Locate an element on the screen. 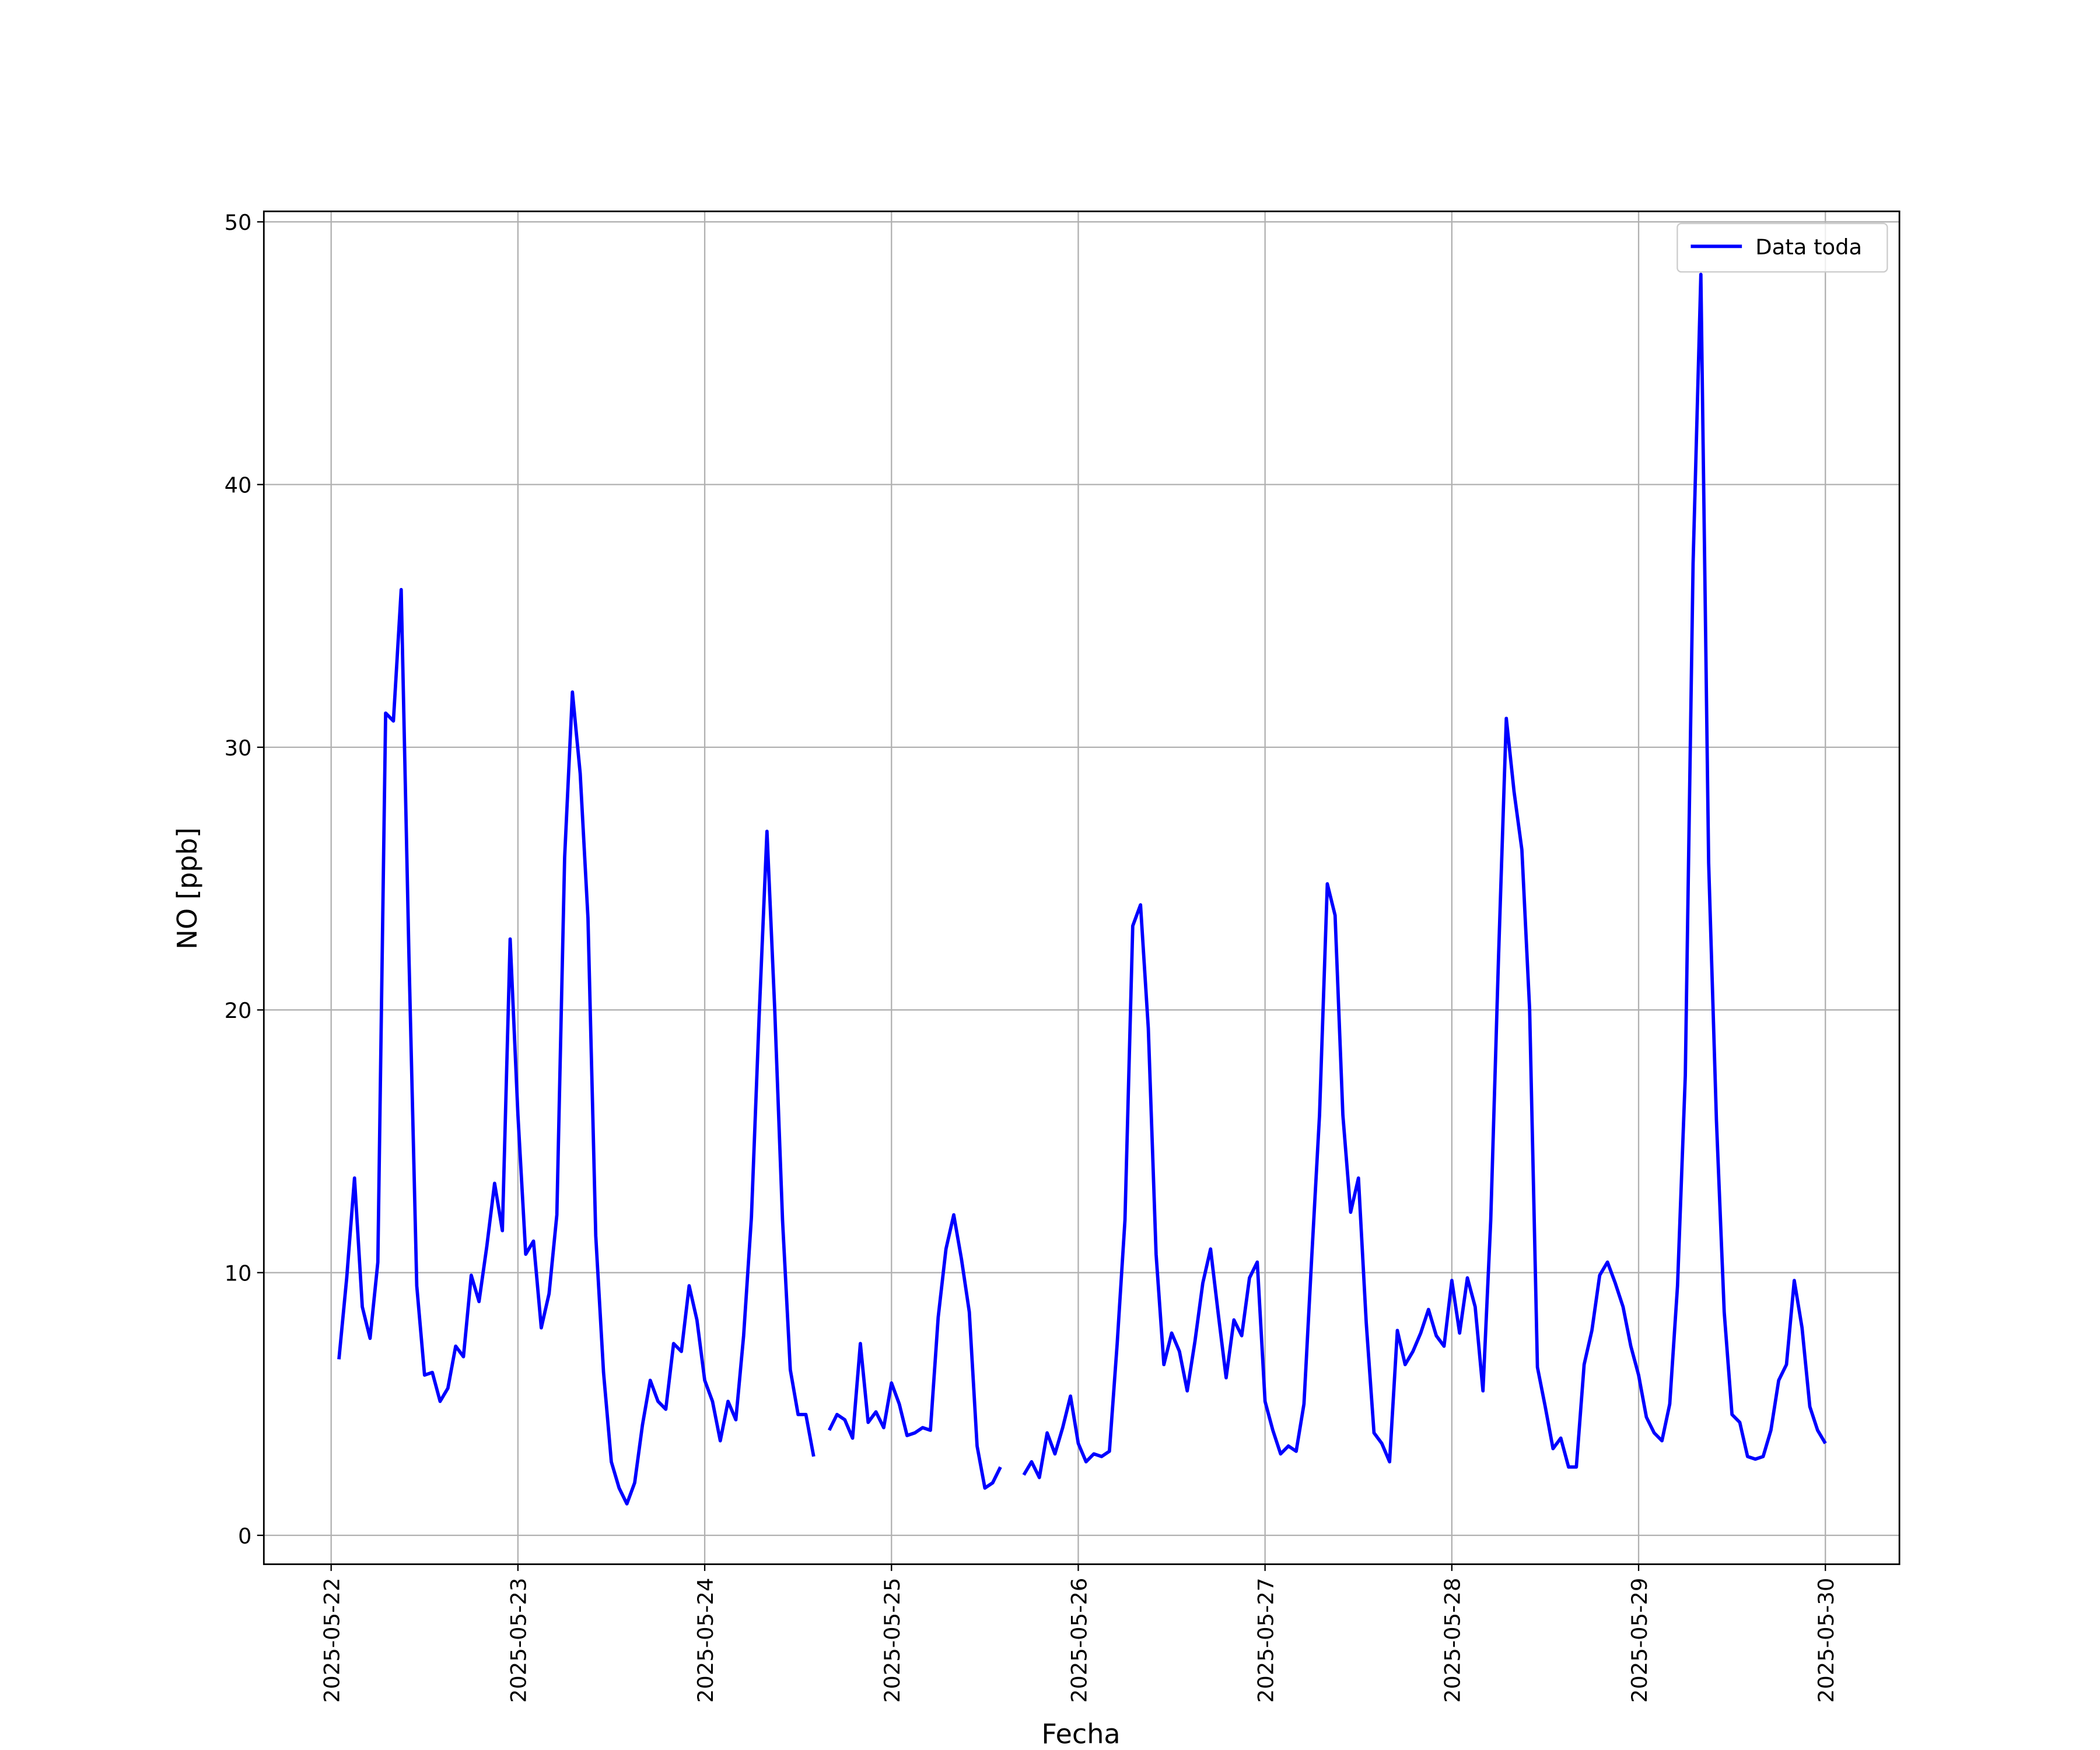 The image size is (2100, 1750). x-tick-label: 2025-05-25 is located at coordinates (892, 1640).